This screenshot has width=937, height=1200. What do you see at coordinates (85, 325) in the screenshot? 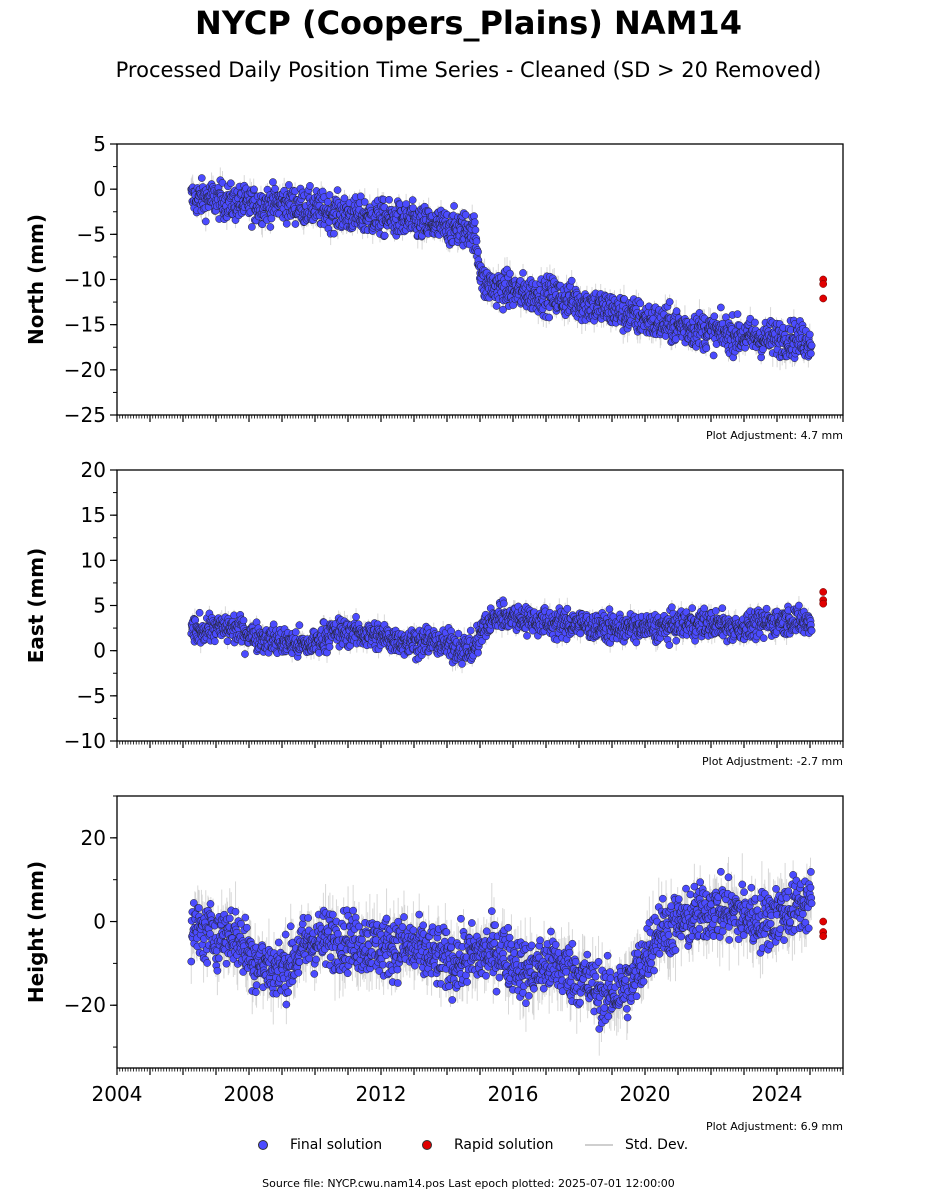
I see `y-tick-label: −15` at bounding box center [85, 325].